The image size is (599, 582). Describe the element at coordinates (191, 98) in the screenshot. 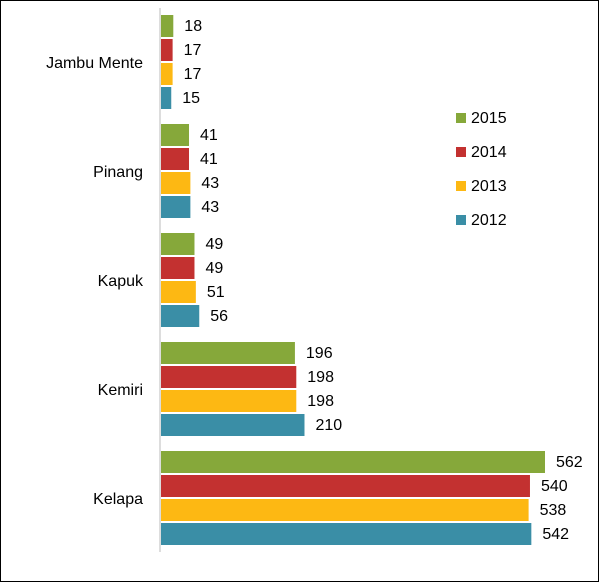

I see `value-label: 15` at that location.